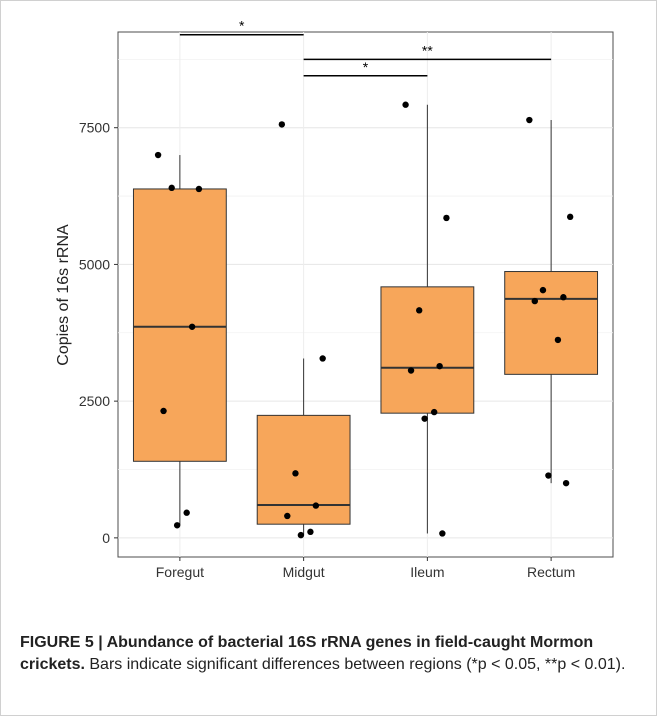 The image size is (657, 716). I want to click on box-midgut, so click(303, 469).